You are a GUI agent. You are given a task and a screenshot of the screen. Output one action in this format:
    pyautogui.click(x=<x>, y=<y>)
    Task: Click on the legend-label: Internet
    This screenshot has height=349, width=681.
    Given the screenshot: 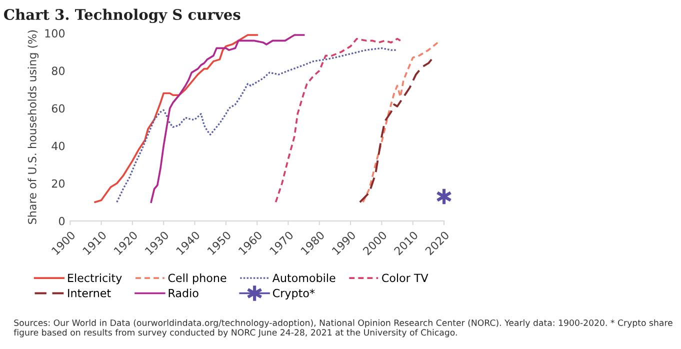 What is the action you would take?
    pyautogui.click(x=89, y=293)
    